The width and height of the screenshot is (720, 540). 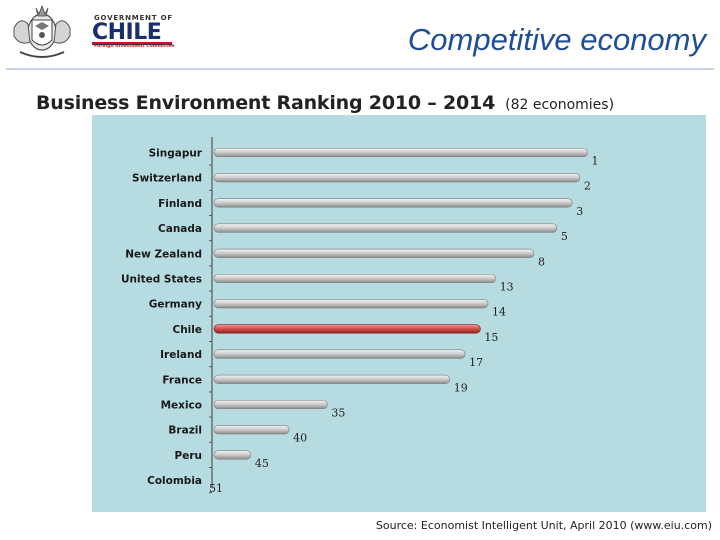 What do you see at coordinates (270, 404) in the screenshot?
I see `bar-mexico` at bounding box center [270, 404].